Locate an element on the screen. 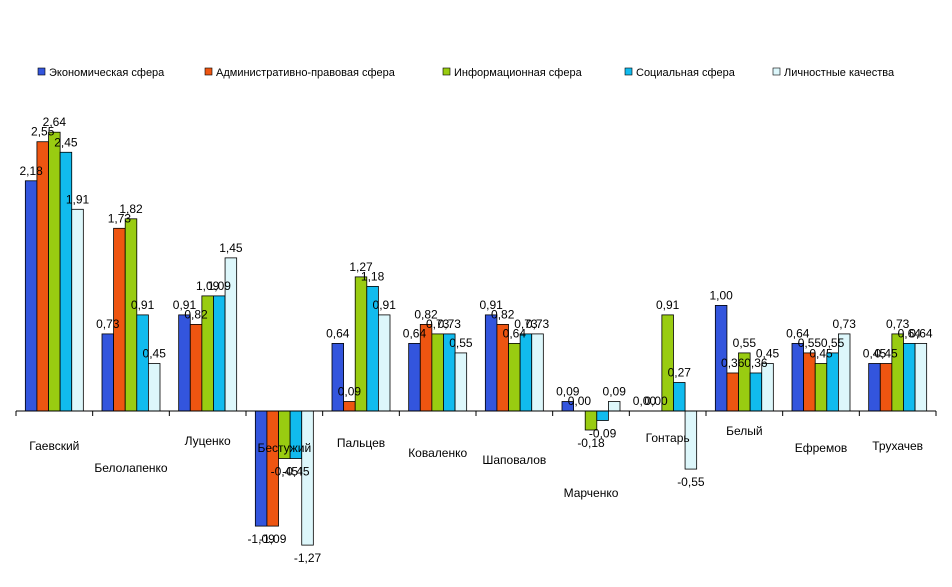  data-label: 1,18 is located at coordinates (373, 276).